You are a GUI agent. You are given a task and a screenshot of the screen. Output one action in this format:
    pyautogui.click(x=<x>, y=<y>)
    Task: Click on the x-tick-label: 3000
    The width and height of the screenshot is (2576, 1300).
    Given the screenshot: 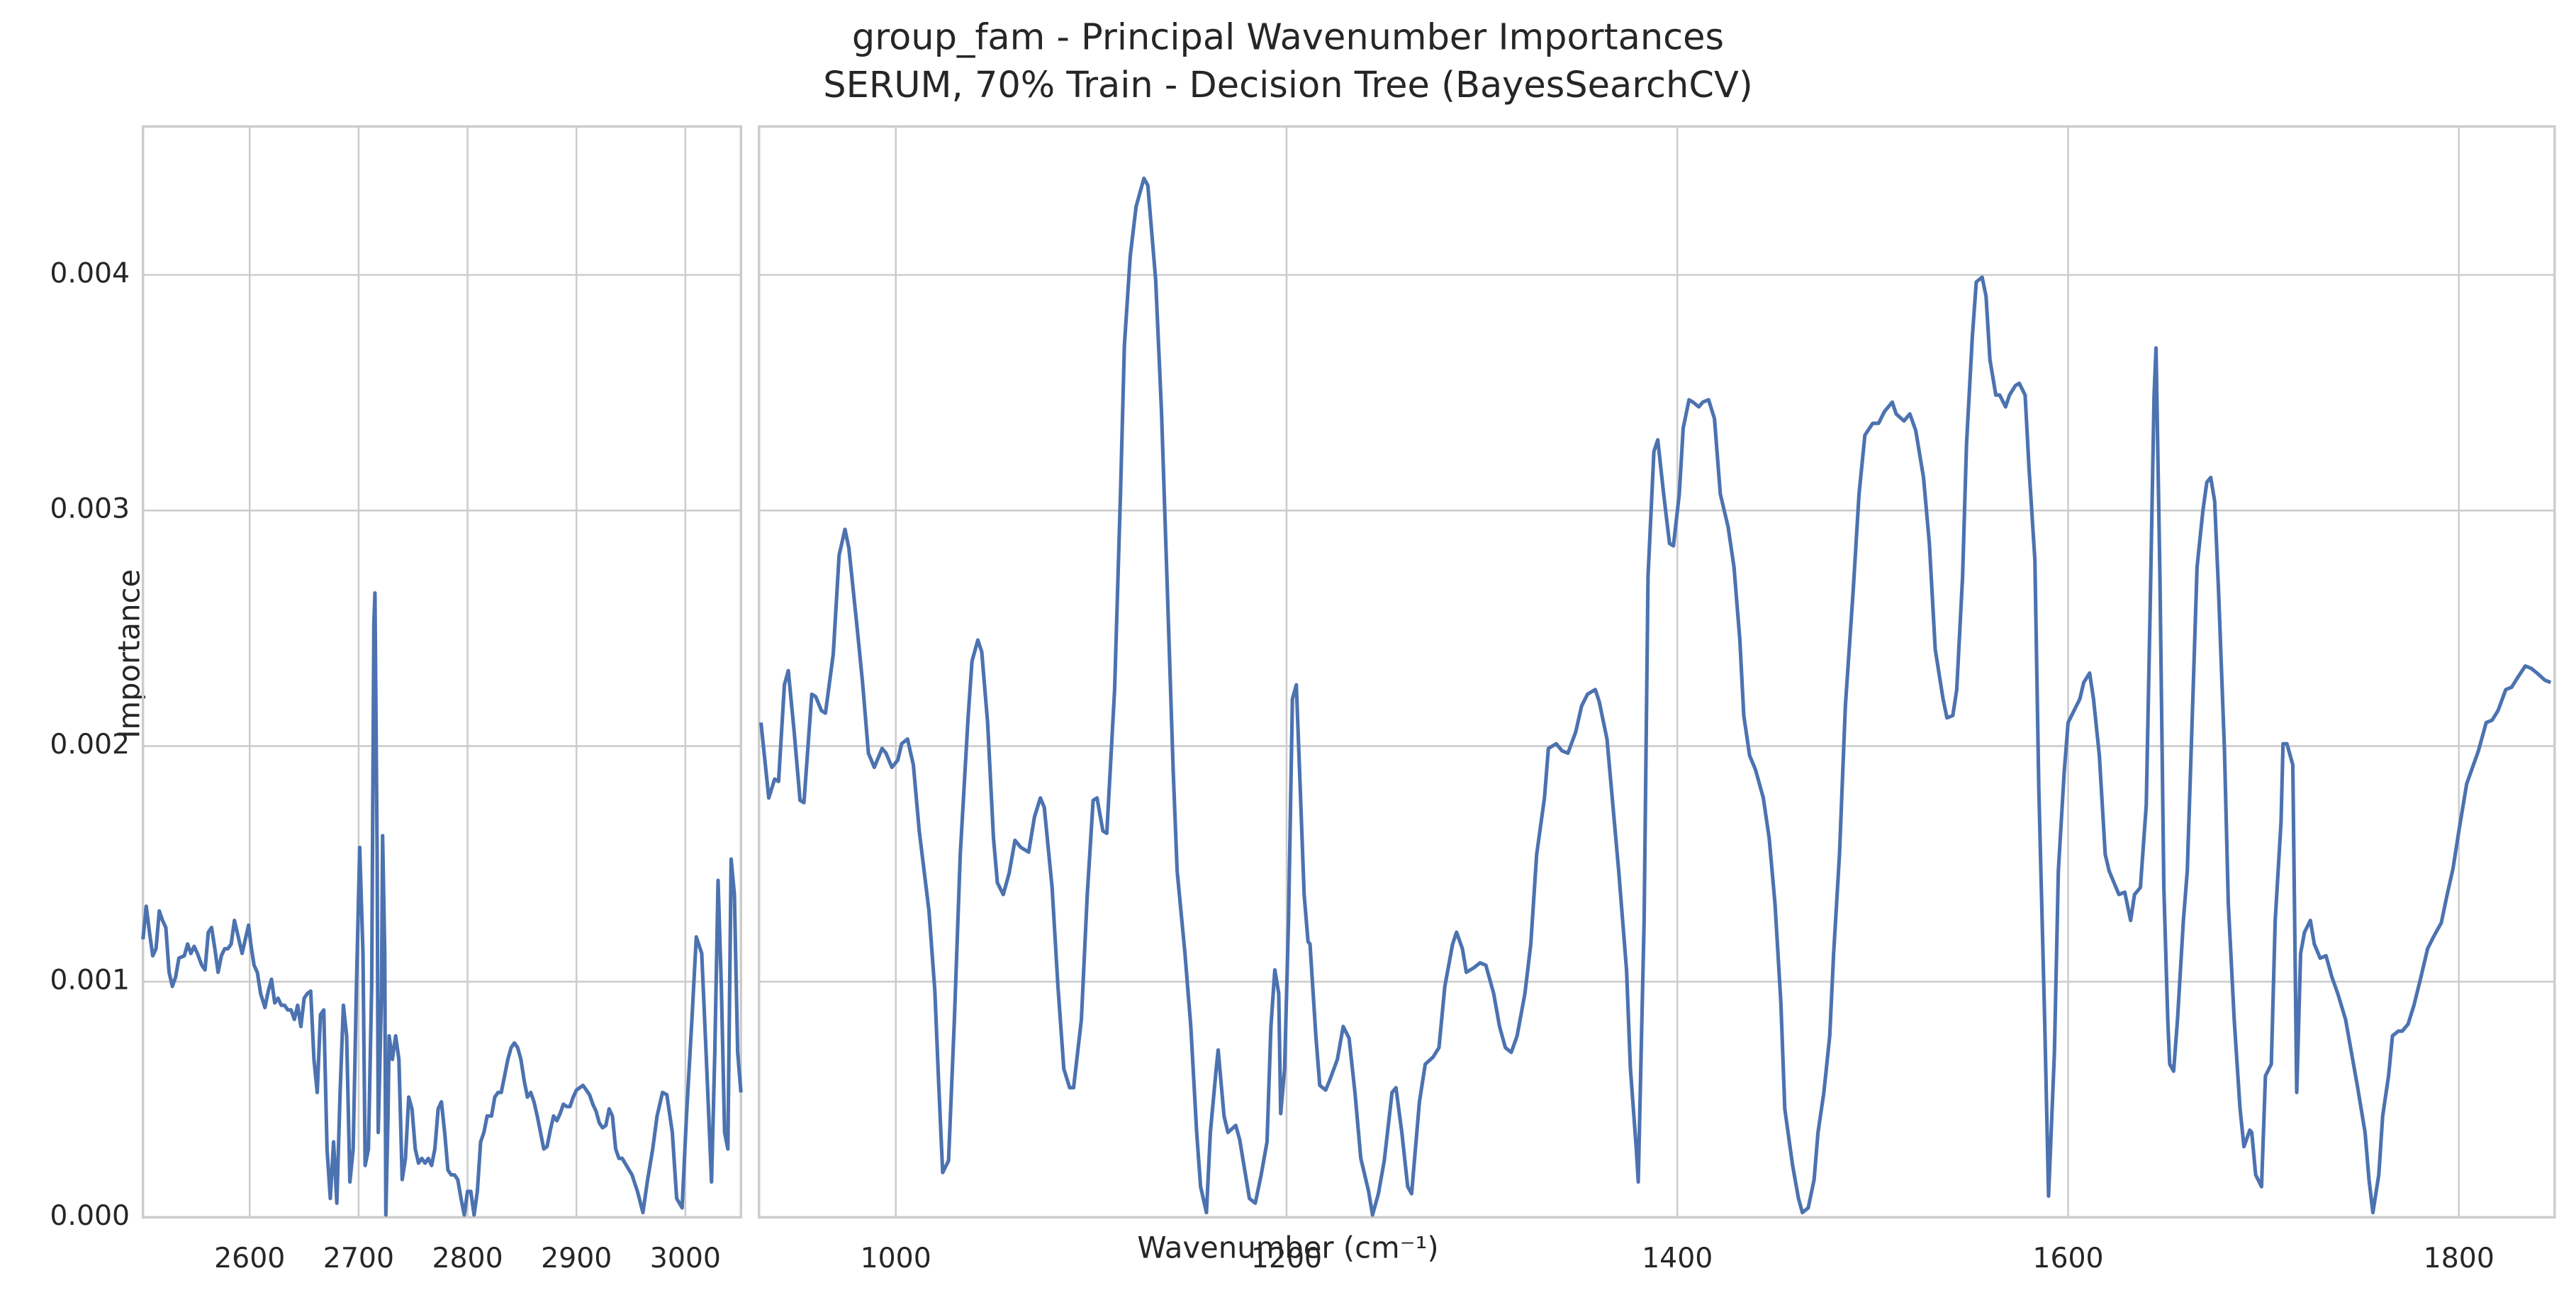 What is the action you would take?
    pyautogui.click(x=685, y=1258)
    